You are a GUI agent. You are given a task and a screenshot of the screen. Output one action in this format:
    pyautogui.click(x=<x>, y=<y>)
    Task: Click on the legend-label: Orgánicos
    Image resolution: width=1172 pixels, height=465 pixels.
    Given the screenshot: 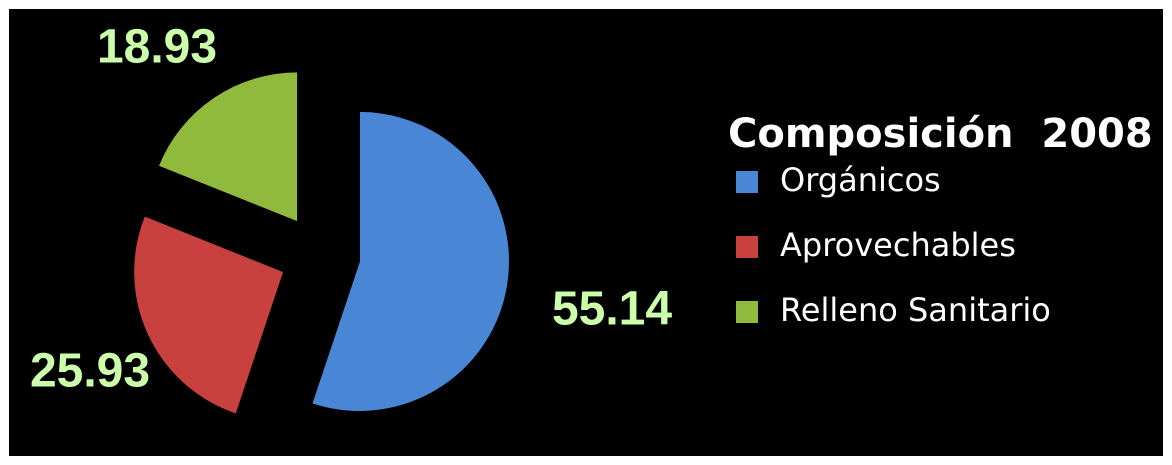 What is the action you would take?
    pyautogui.click(x=860, y=180)
    